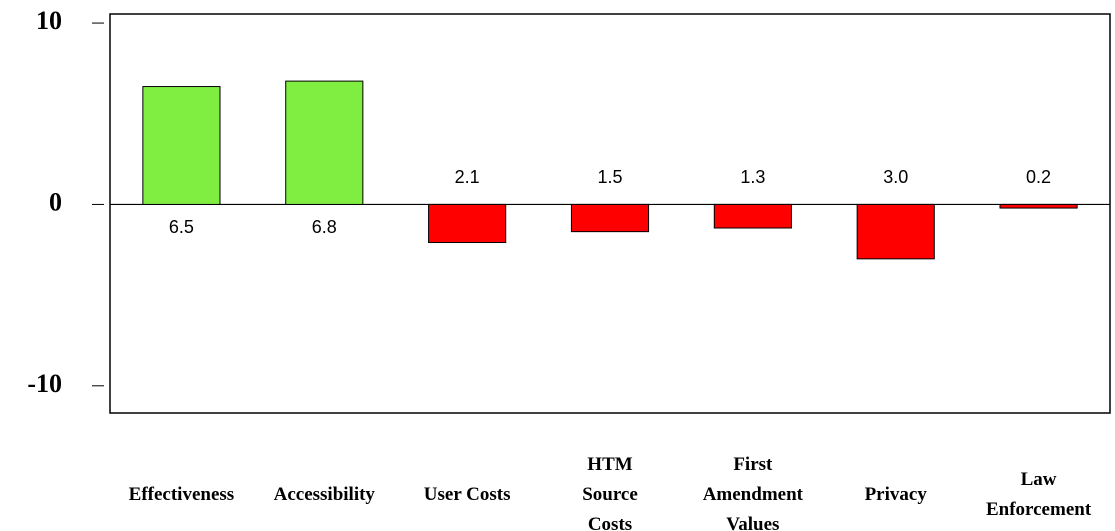 This screenshot has width=1115, height=531. What do you see at coordinates (752, 522) in the screenshot?
I see `x-tick-label-line: Values` at bounding box center [752, 522].